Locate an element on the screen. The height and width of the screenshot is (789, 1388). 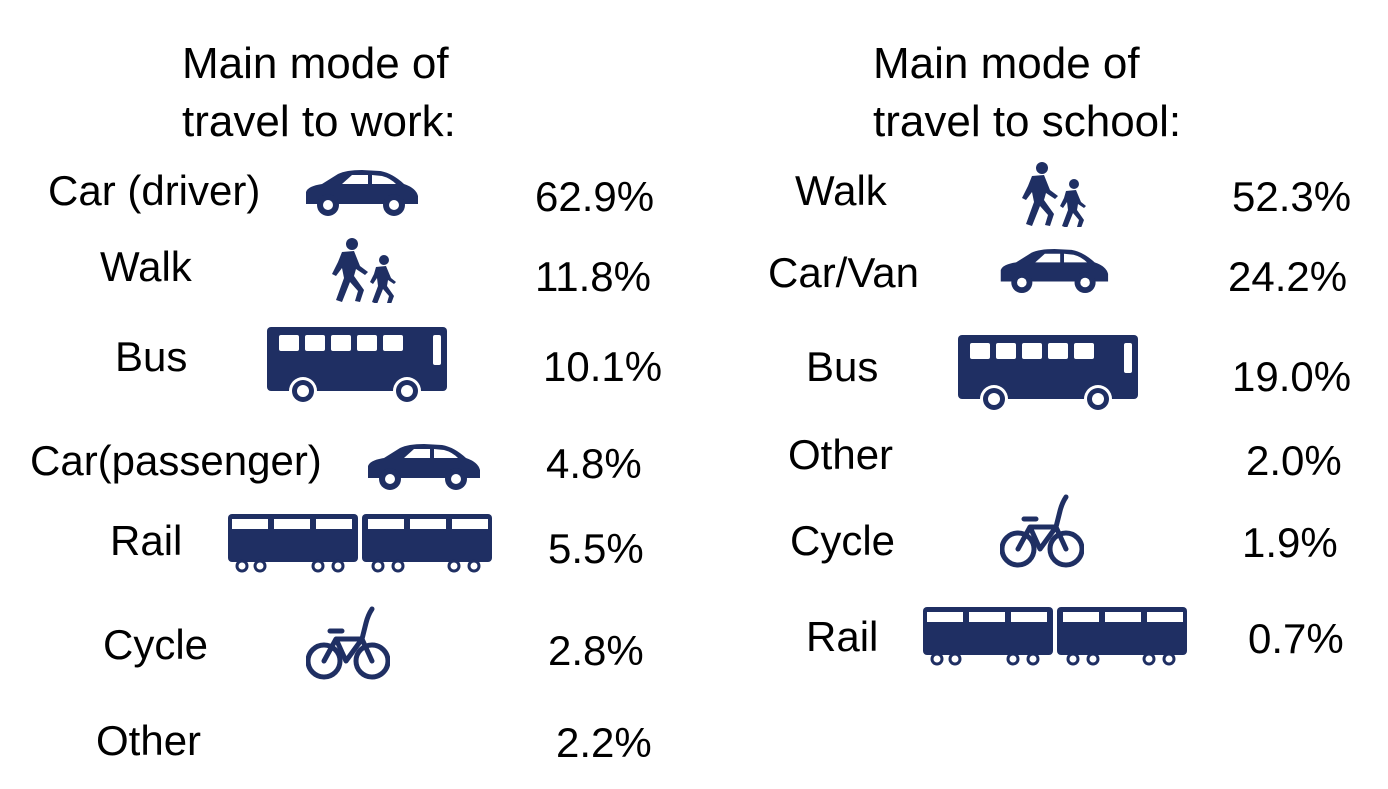
work-label-rail: Rail is located at coordinates (146, 540).